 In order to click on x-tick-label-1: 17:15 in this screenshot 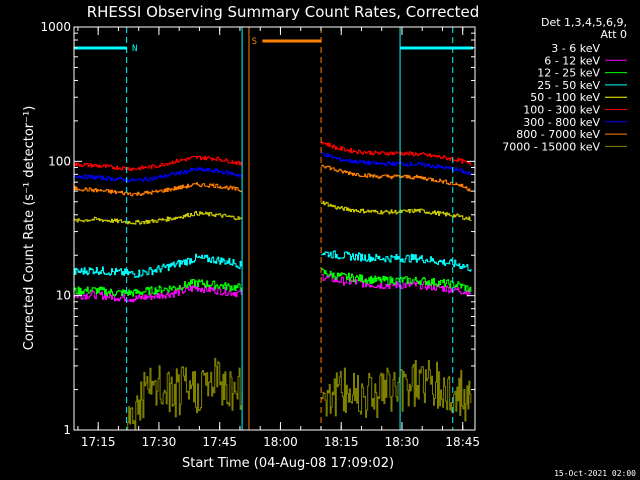, I will do `click(98, 442)`.